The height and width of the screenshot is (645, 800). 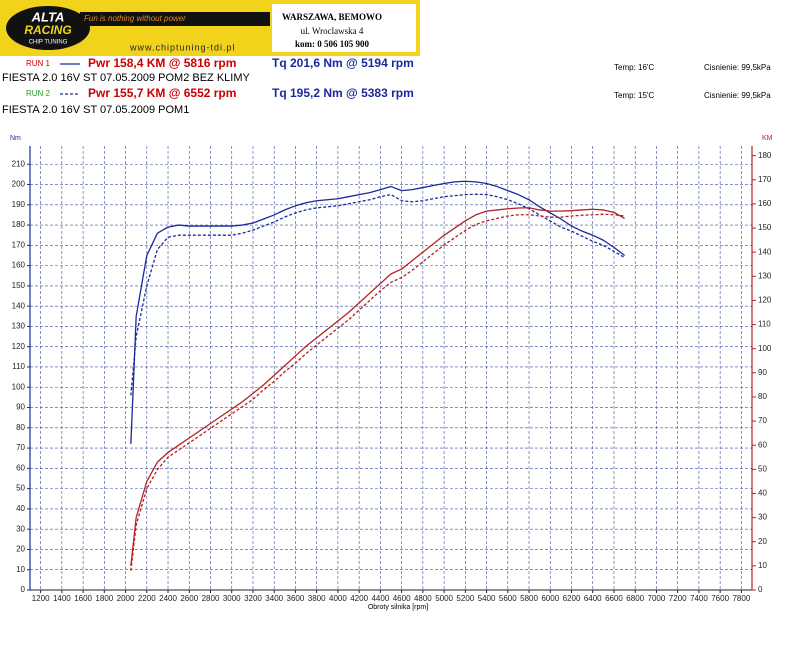 I want to click on x-tick-label: 4400, so click(x=380, y=598).